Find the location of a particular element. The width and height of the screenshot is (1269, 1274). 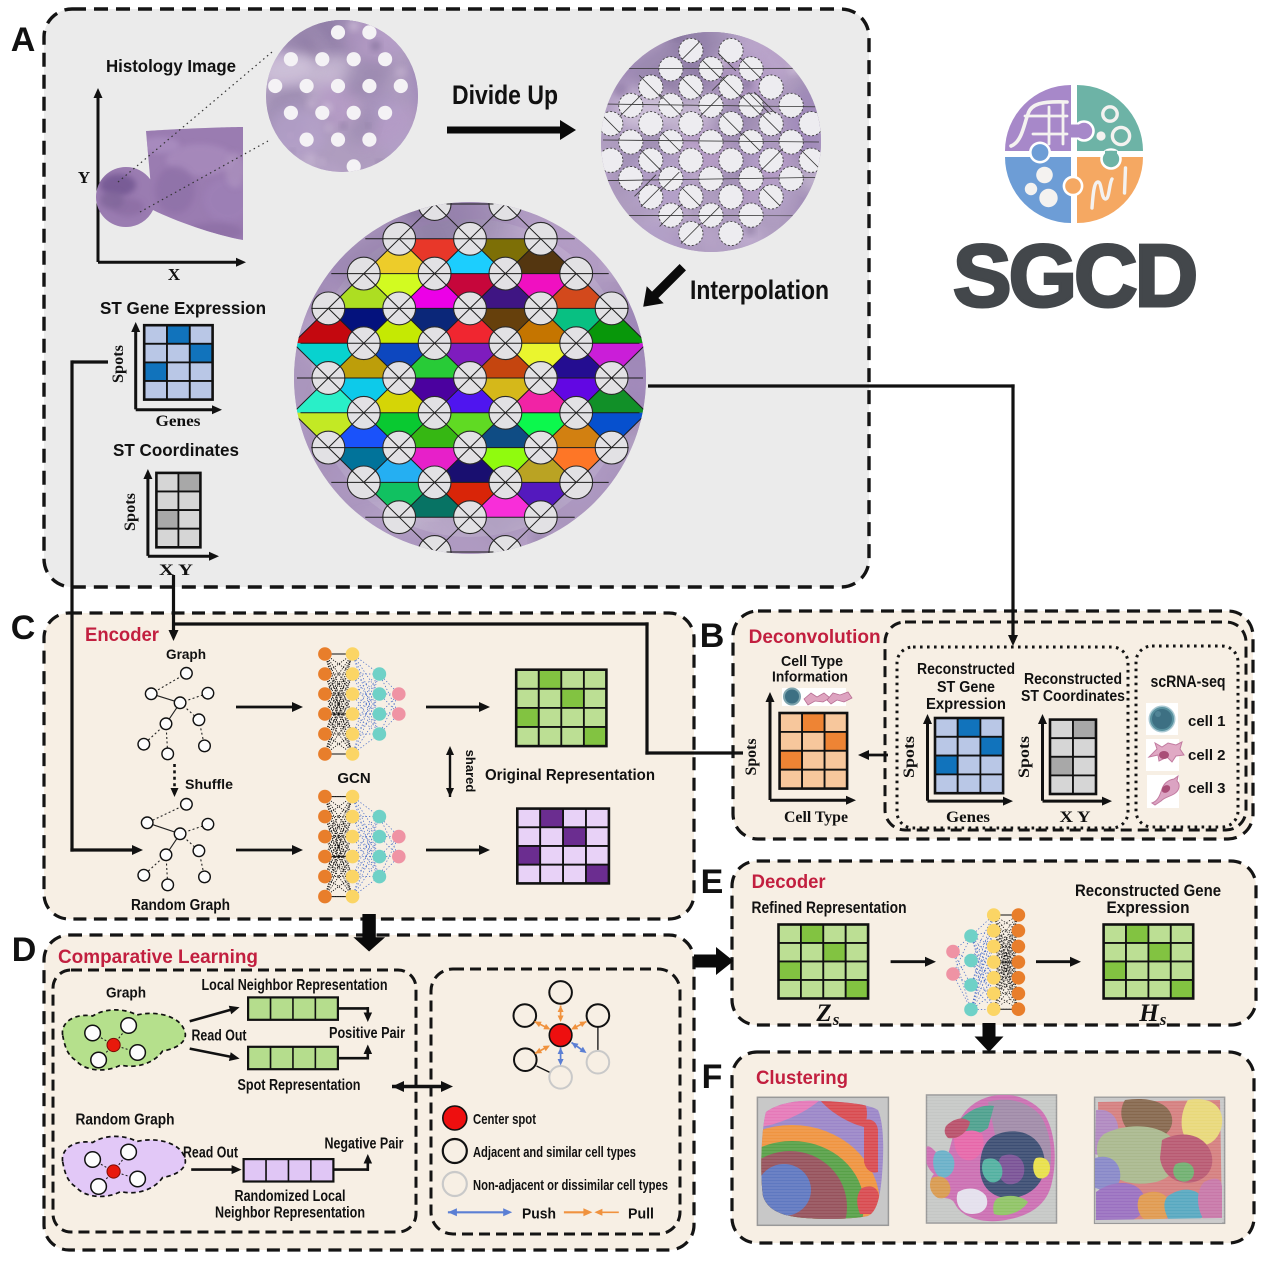

svg-text: Push is located at coordinates (539, 1214).